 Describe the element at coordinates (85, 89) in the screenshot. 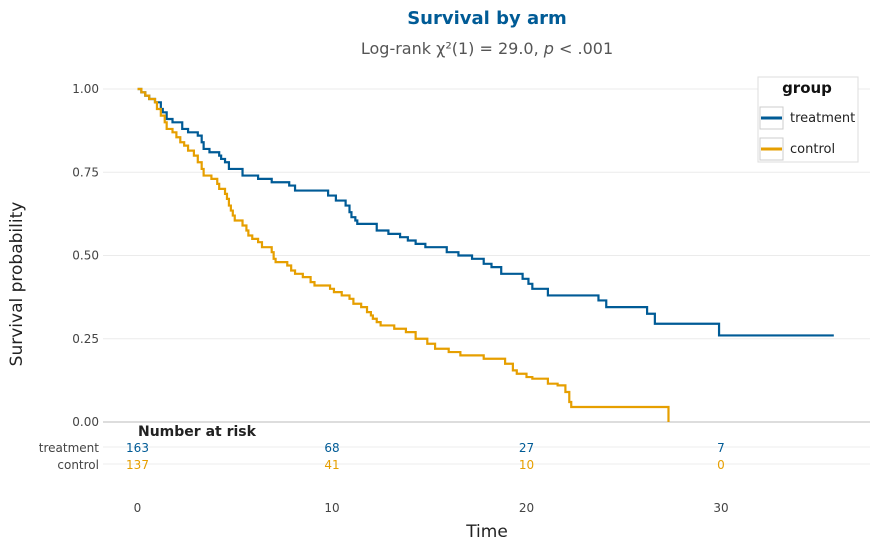

I see `y-tick-label: 1.00` at that location.